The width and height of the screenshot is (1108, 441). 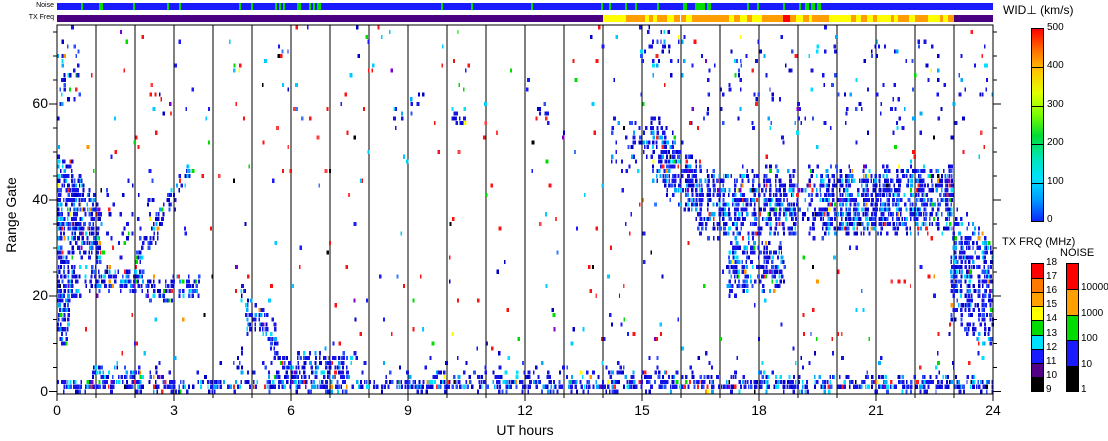 I want to click on wid-colorbar-value: 400, so click(x=1055, y=66).